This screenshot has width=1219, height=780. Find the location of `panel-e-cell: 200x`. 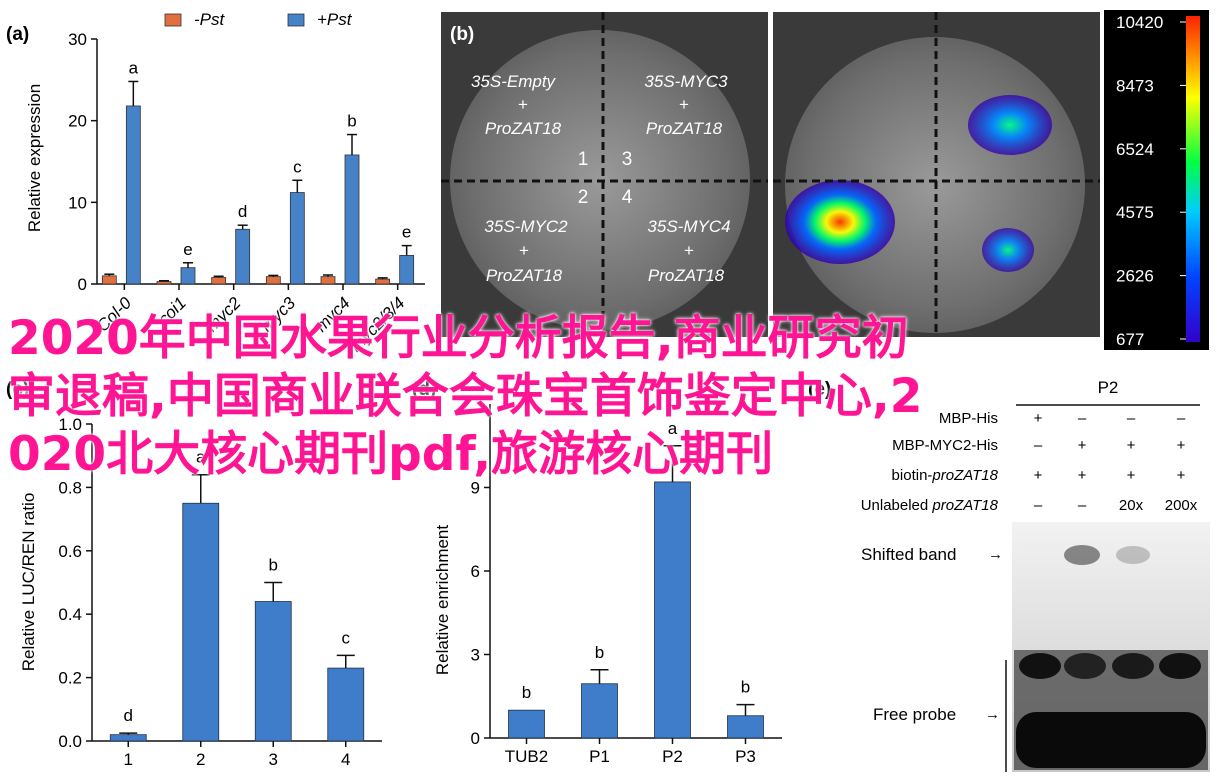

panel-e-cell: 200x is located at coordinates (1181, 505).